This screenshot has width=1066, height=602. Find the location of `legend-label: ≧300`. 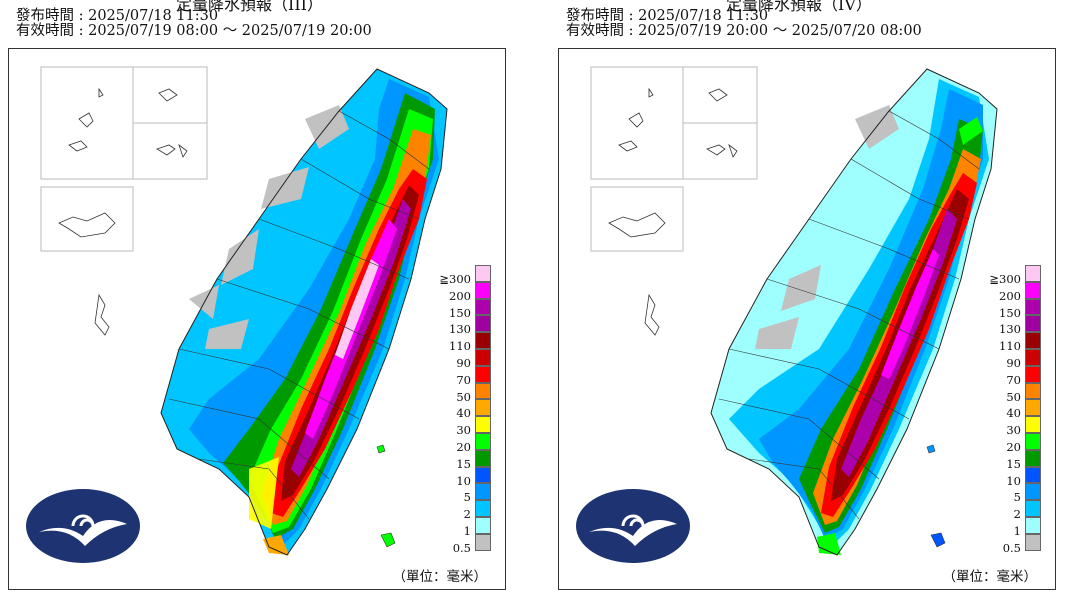

legend-label: ≧300 is located at coordinates (1005, 279).